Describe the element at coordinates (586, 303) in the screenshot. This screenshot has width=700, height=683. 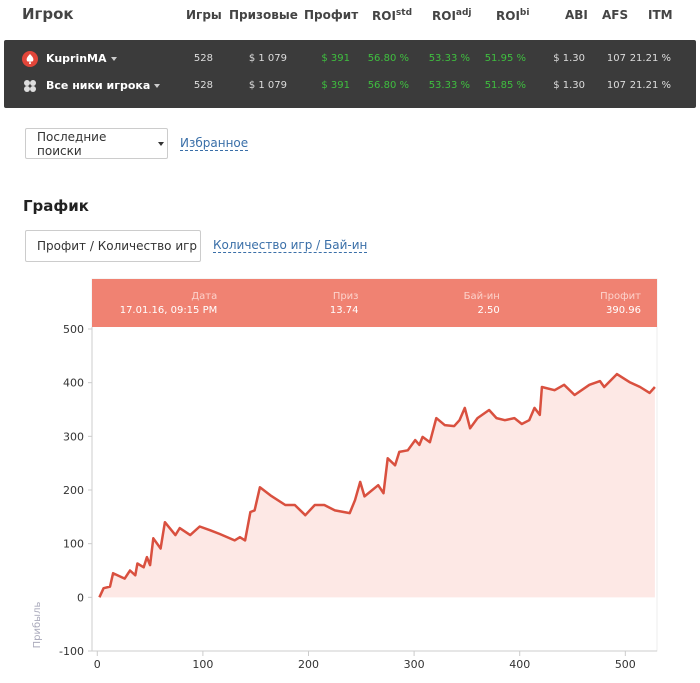
I see `tooltip-field: Профит 390.96` at that location.